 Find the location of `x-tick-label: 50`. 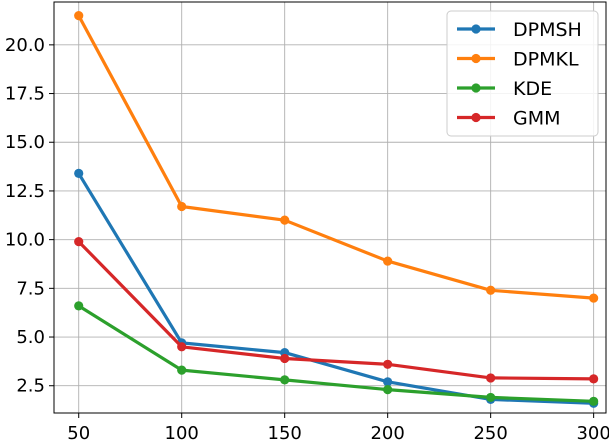

x-tick-label: 50 is located at coordinates (78, 432).